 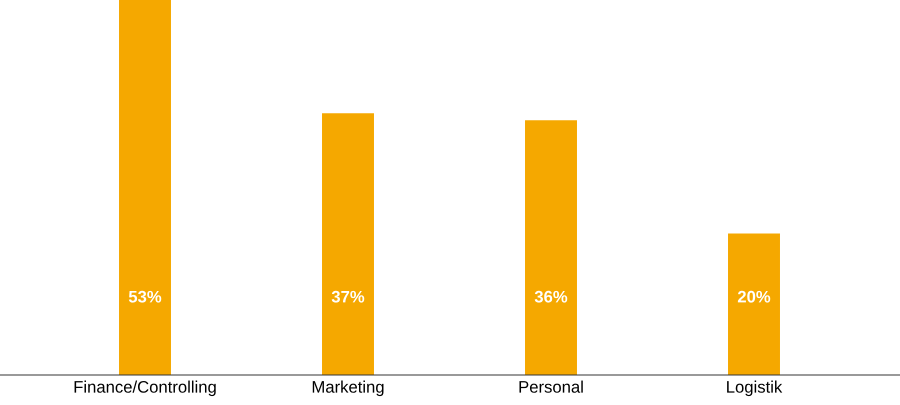 I want to click on x-tick-label: Marketing, so click(x=348, y=388).